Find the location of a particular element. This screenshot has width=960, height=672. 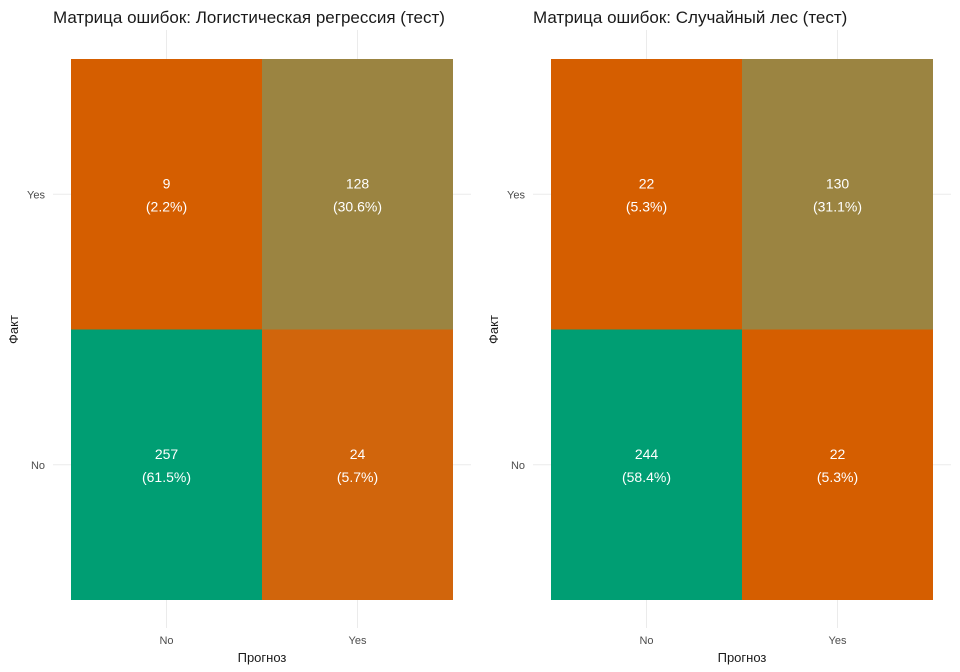

cell-percent-label: (2.2%) is located at coordinates (166, 206).